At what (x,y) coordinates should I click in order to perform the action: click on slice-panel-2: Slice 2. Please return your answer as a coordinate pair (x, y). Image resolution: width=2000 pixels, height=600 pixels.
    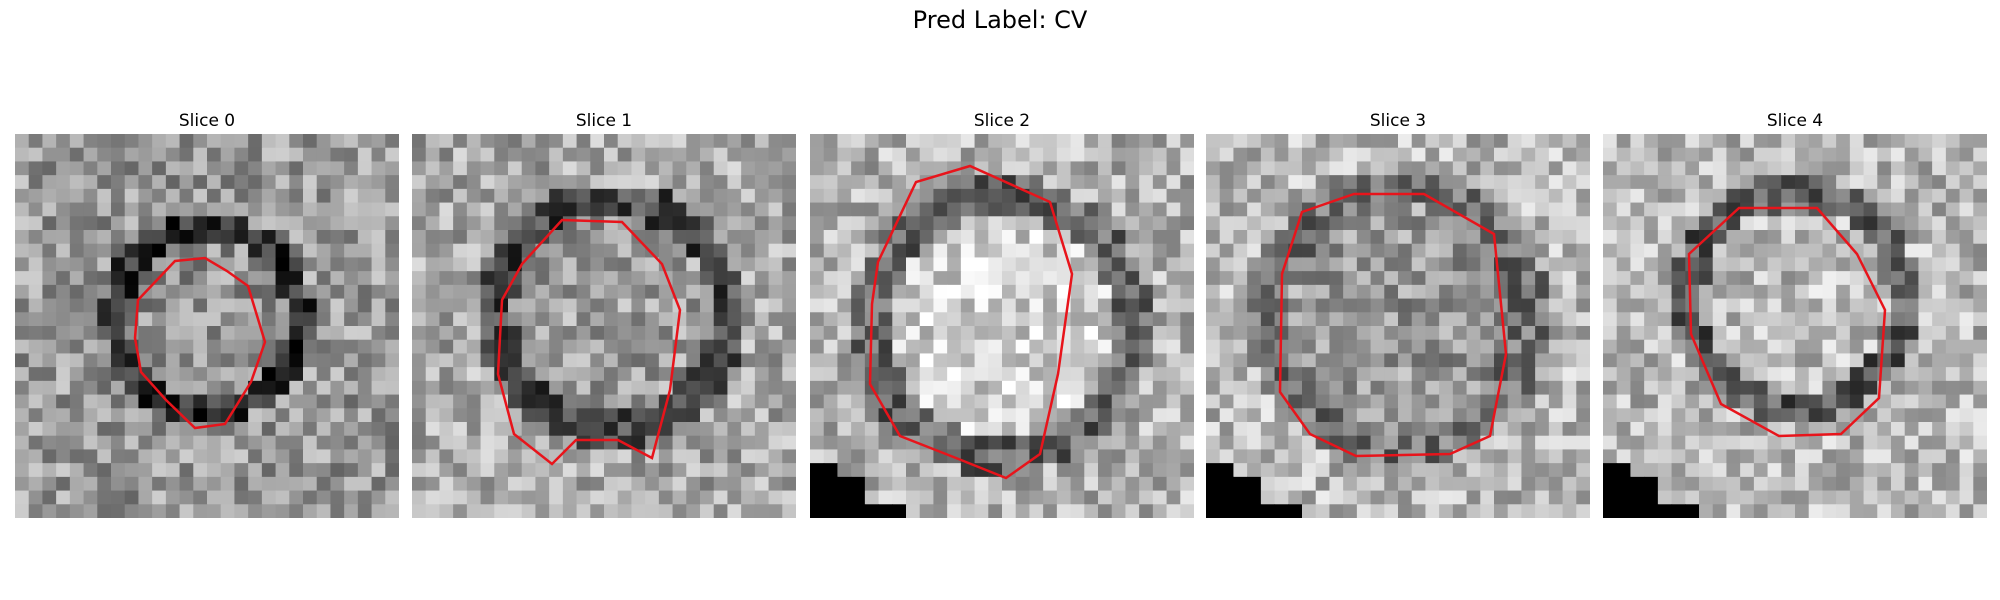
    Looking at the image, I should click on (1002, 313).